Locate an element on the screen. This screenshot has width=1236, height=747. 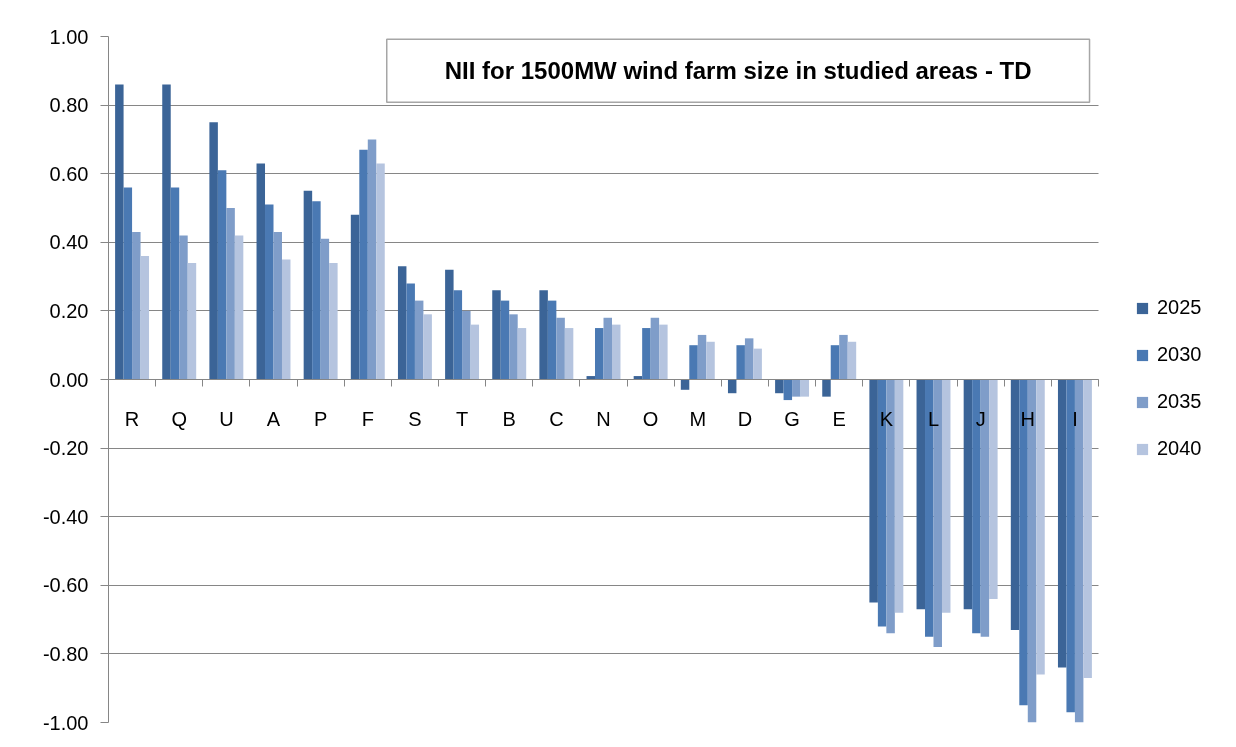
y-tick-label: -0.20 is located at coordinates (65, 448).